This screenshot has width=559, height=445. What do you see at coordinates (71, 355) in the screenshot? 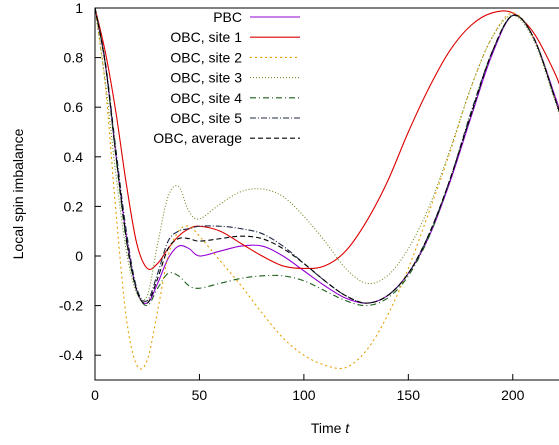
I see `y-tick-label: -0.4` at bounding box center [71, 355].